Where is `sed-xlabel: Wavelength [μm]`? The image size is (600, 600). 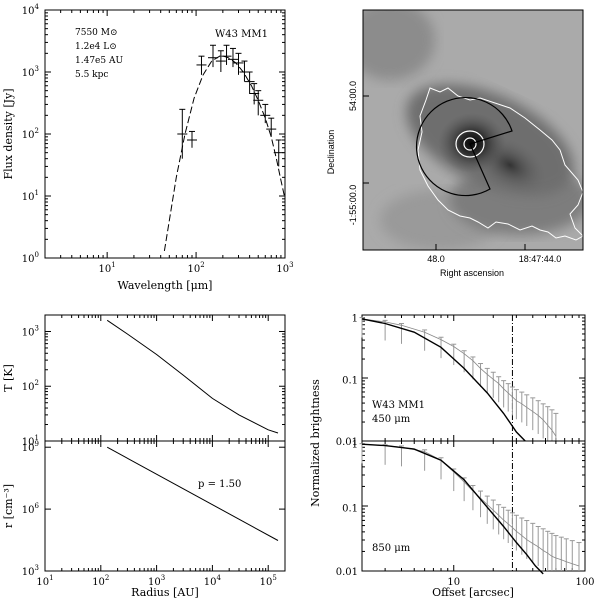
sed-xlabel: Wavelength [μm] is located at coordinates (165, 285).